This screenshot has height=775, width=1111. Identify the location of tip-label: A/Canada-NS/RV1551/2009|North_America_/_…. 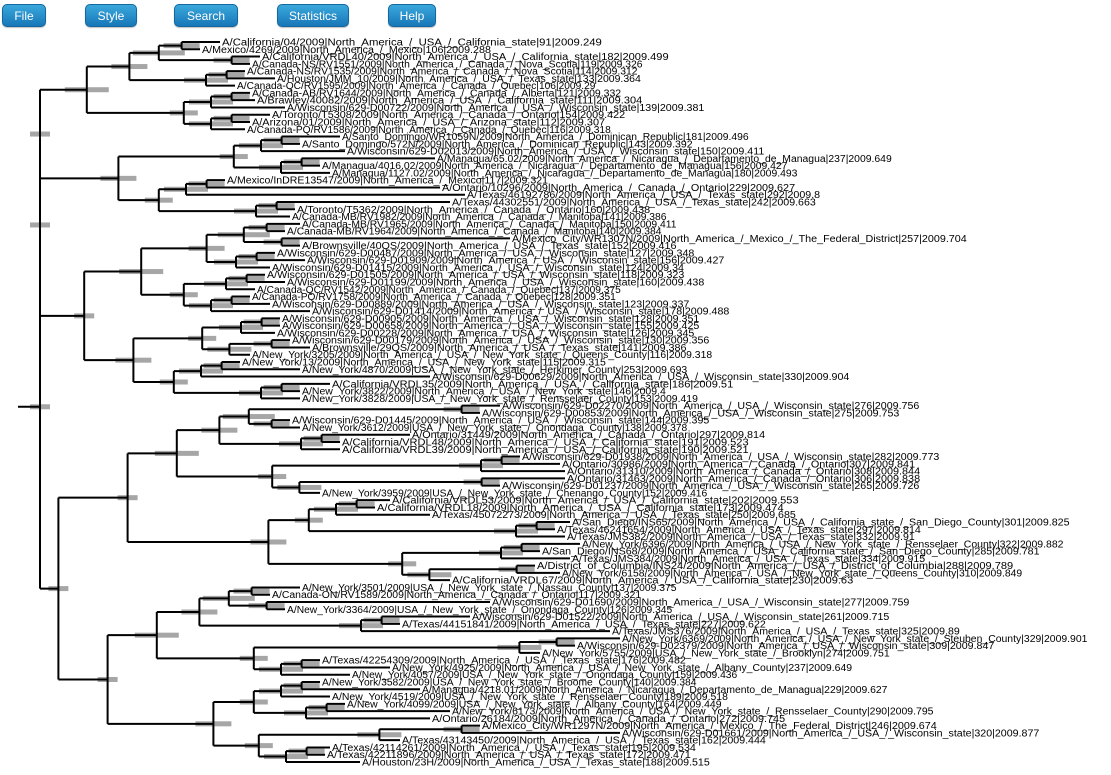
(447, 64).